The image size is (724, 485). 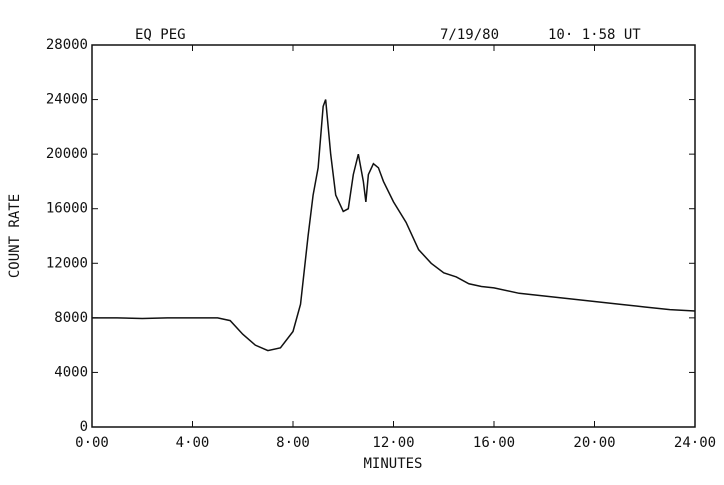 I want to click on y-axis-label: COUNT RATE, so click(x=15, y=236).